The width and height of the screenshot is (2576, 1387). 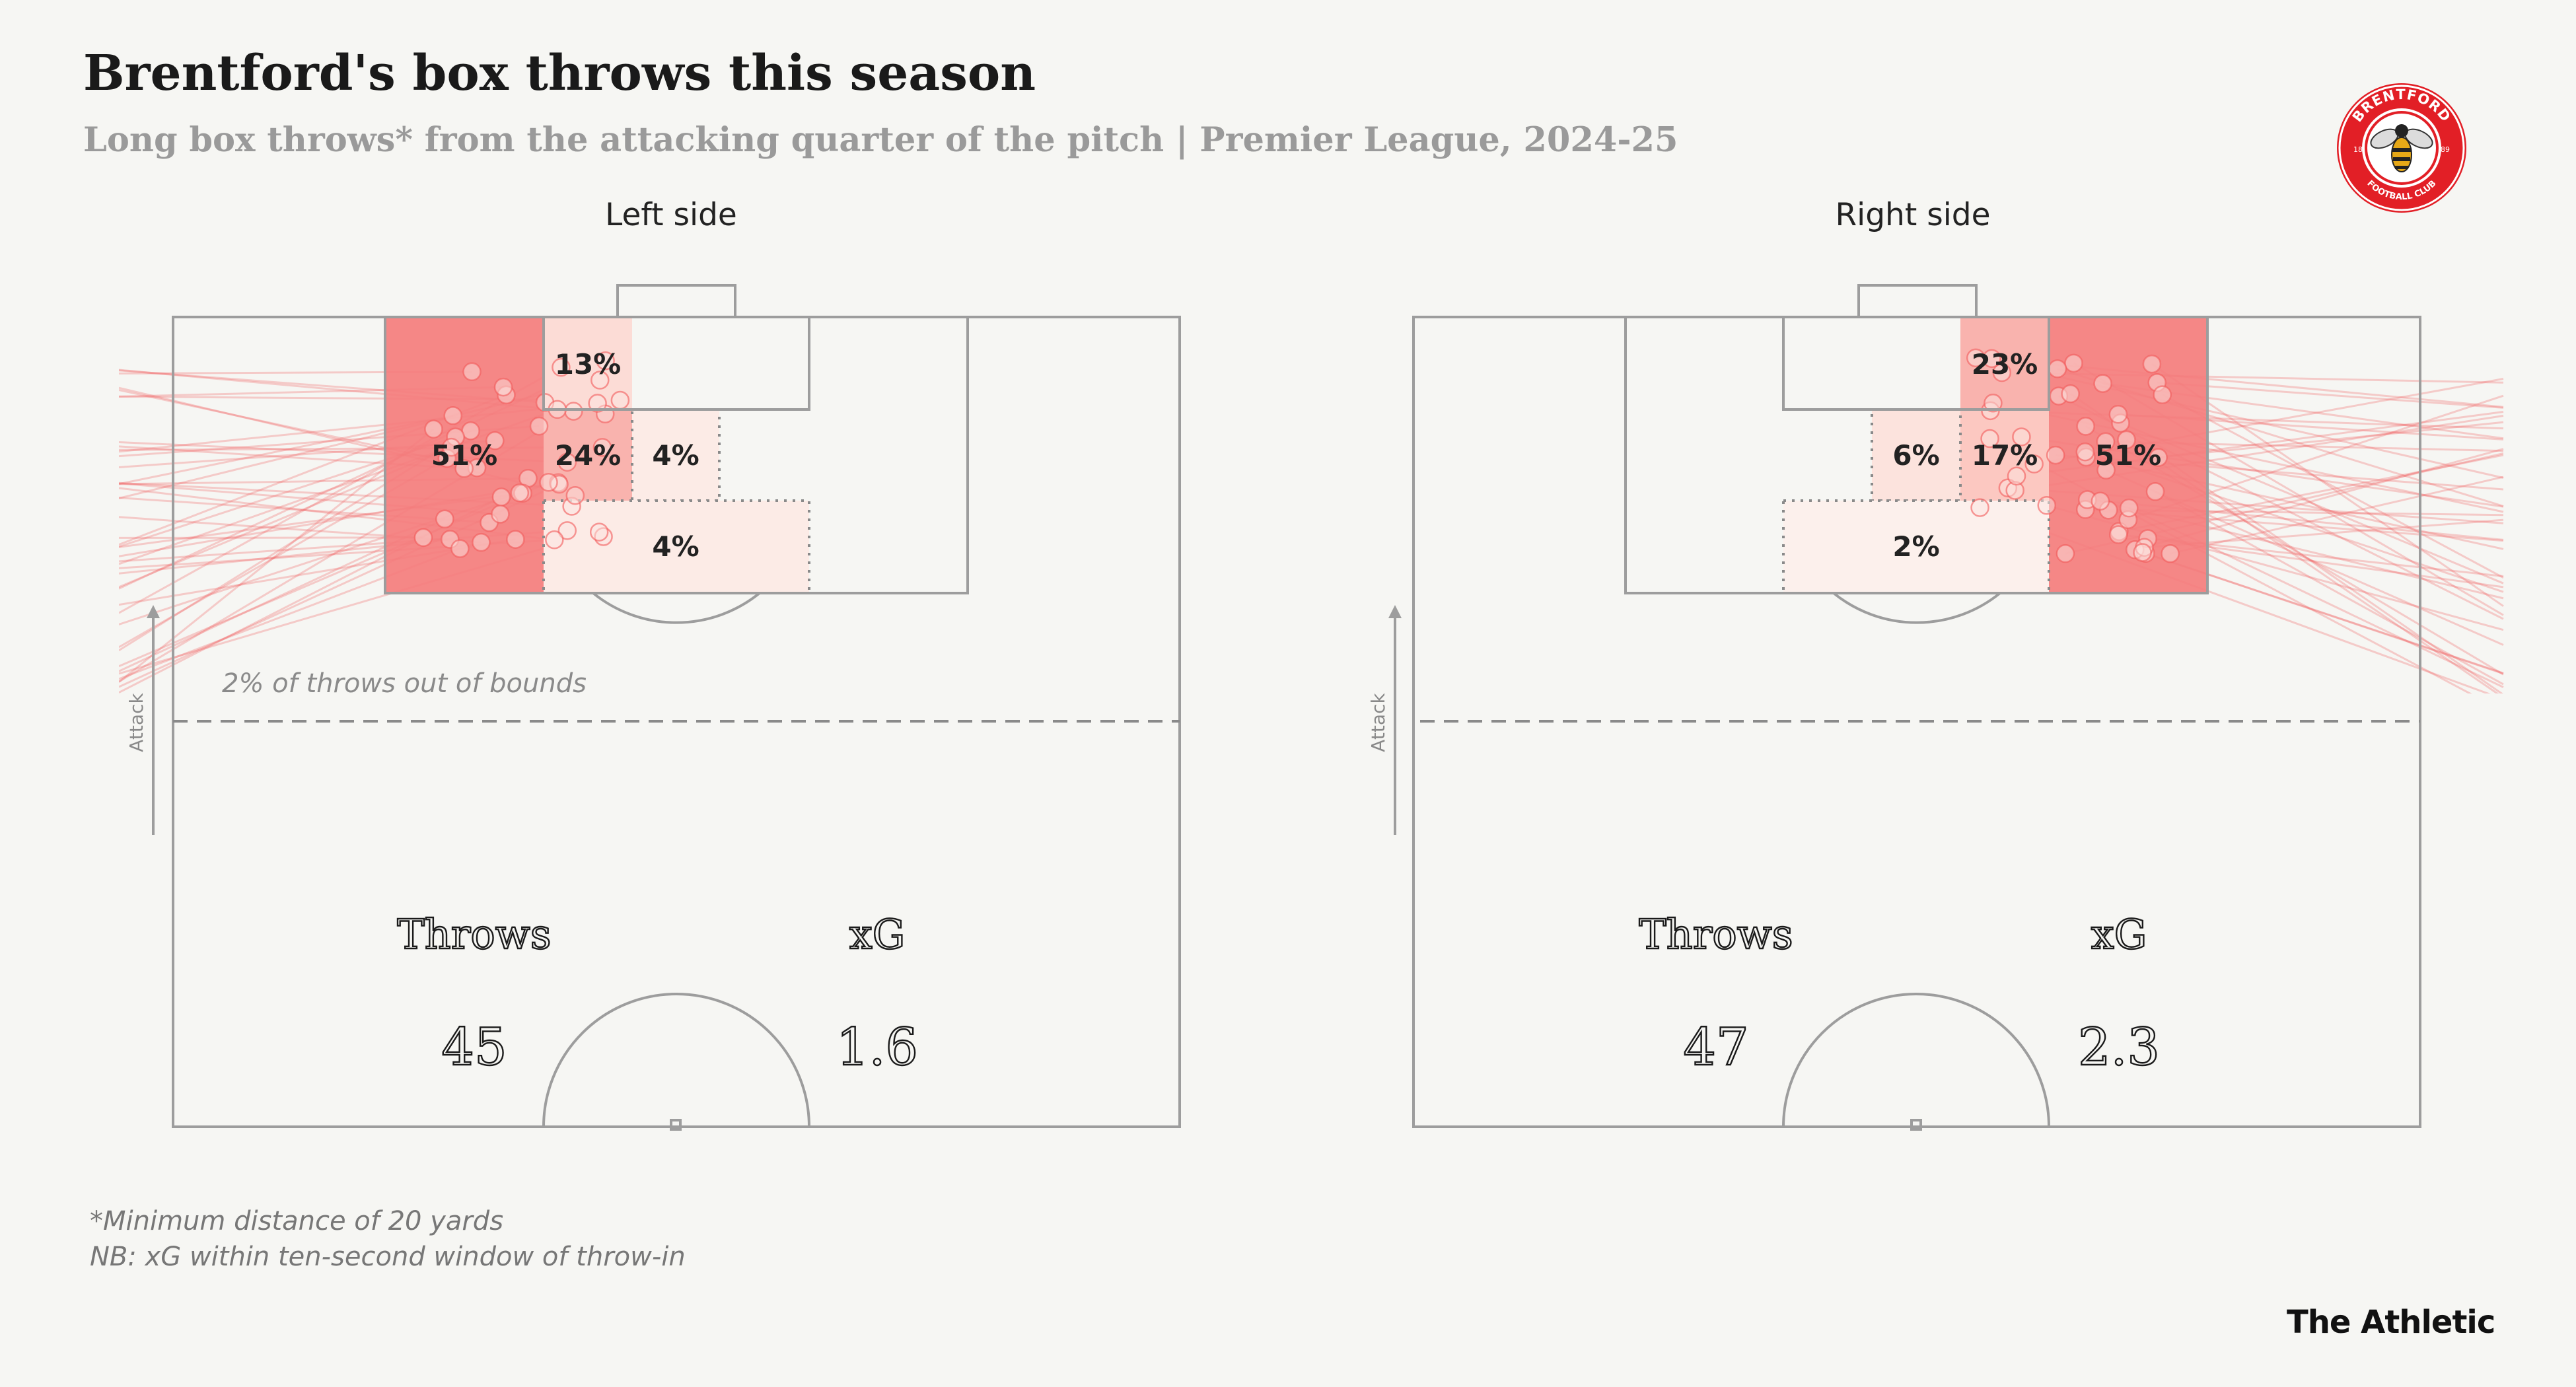 What do you see at coordinates (1913, 215) in the screenshot?
I see `panel-title-right: Right side` at bounding box center [1913, 215].